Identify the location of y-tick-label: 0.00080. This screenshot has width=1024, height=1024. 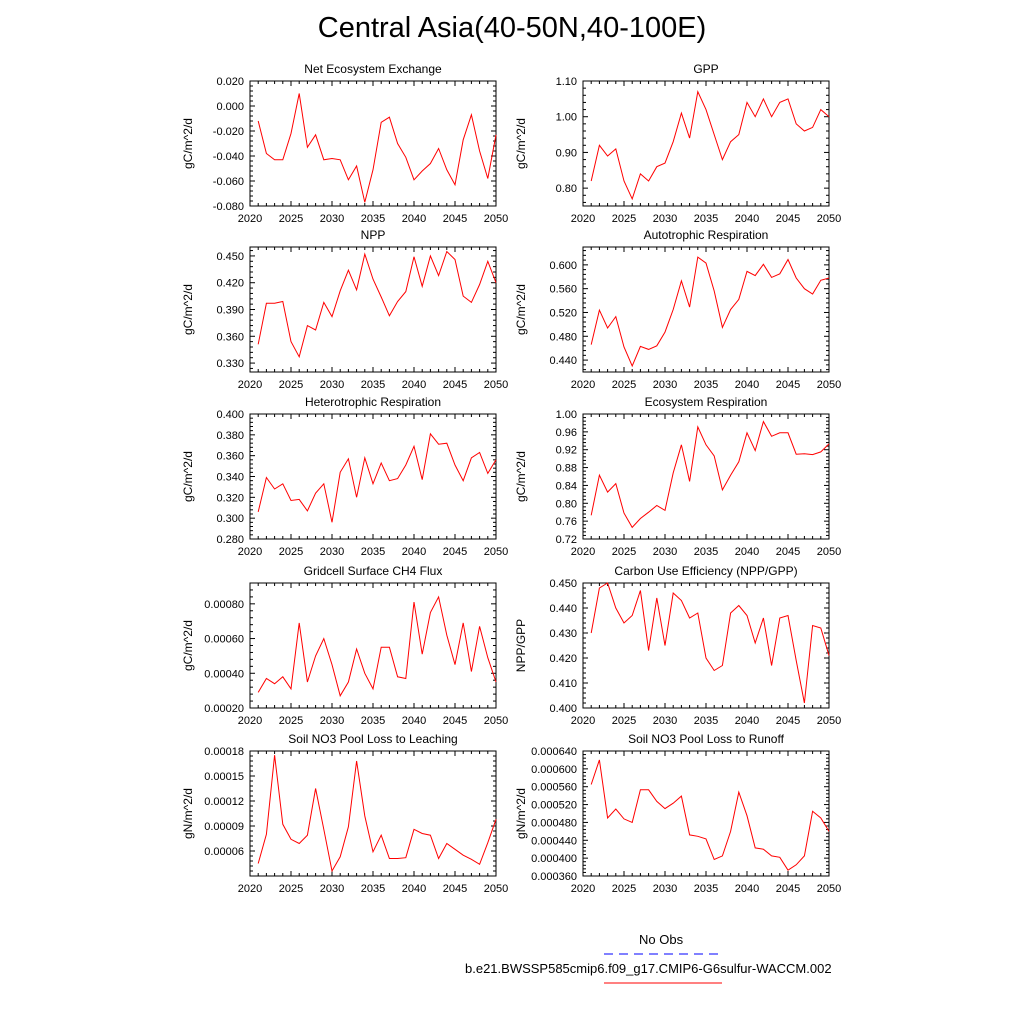
(224, 605).